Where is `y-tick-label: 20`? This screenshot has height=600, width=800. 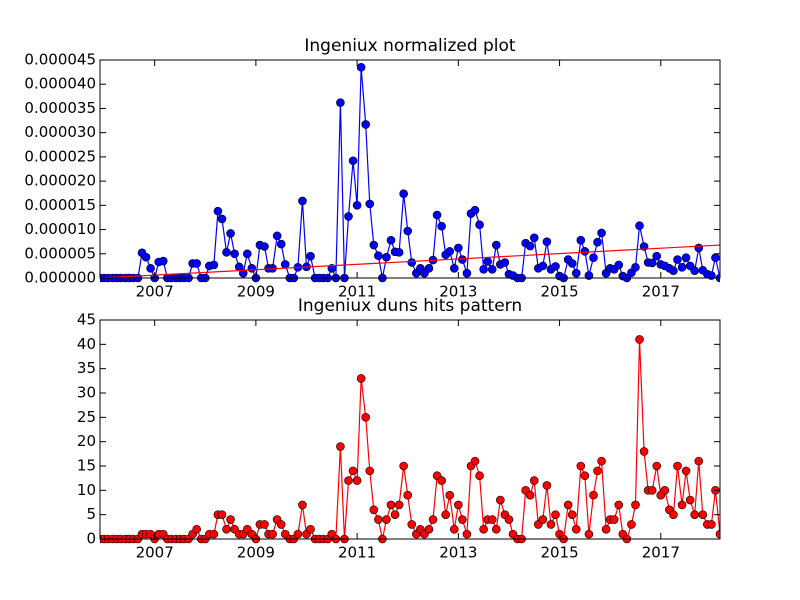 y-tick-label: 20 is located at coordinates (86, 441).